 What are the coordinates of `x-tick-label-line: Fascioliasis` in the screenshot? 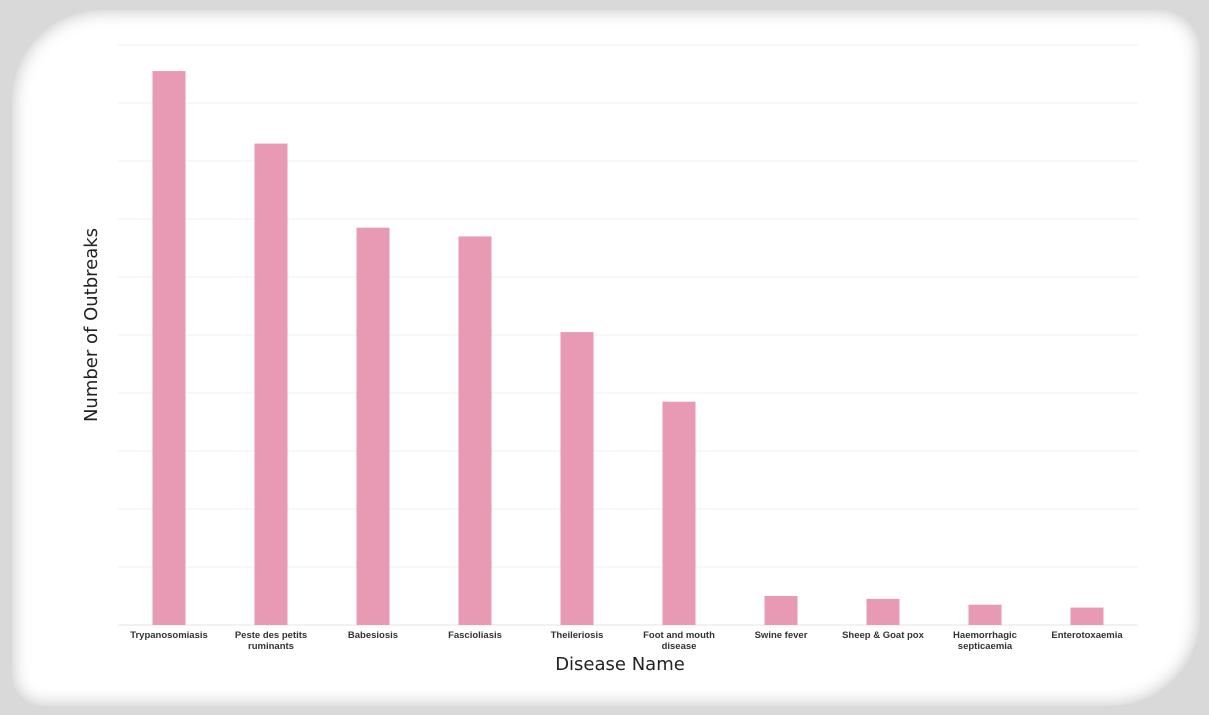 It's located at (475, 635).